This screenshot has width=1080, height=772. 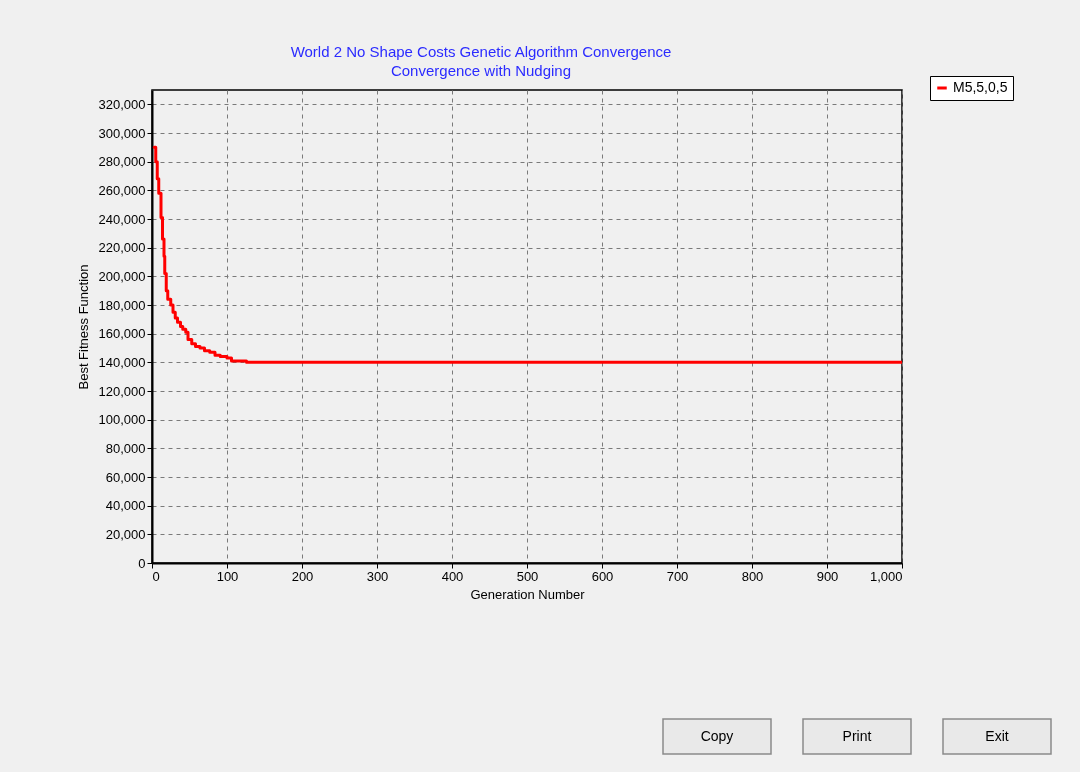 What do you see at coordinates (677, 576) in the screenshot?
I see `x-tick-label: 700` at bounding box center [677, 576].